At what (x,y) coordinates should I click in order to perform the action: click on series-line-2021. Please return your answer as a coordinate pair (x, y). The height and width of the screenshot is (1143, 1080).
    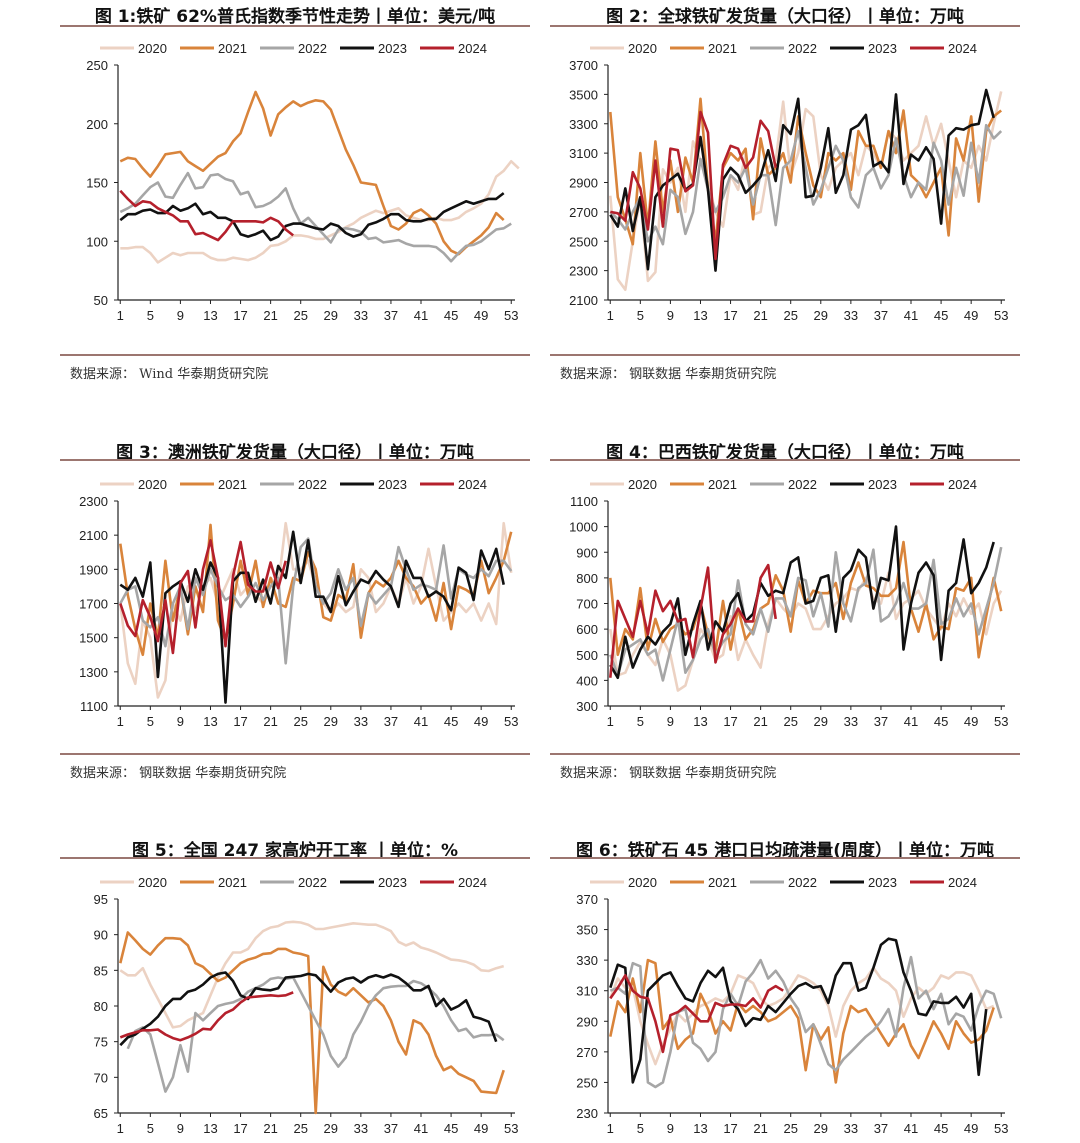
    Looking at the image, I should click on (312, 1023).